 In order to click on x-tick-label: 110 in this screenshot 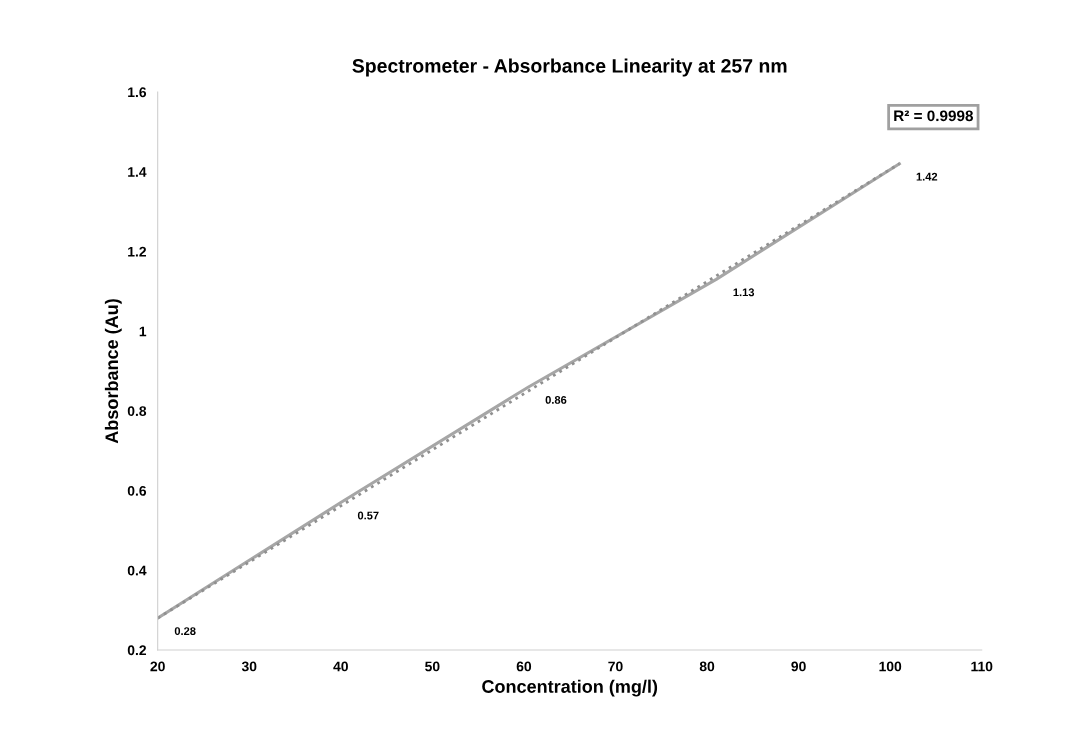, I will do `click(982, 666)`.